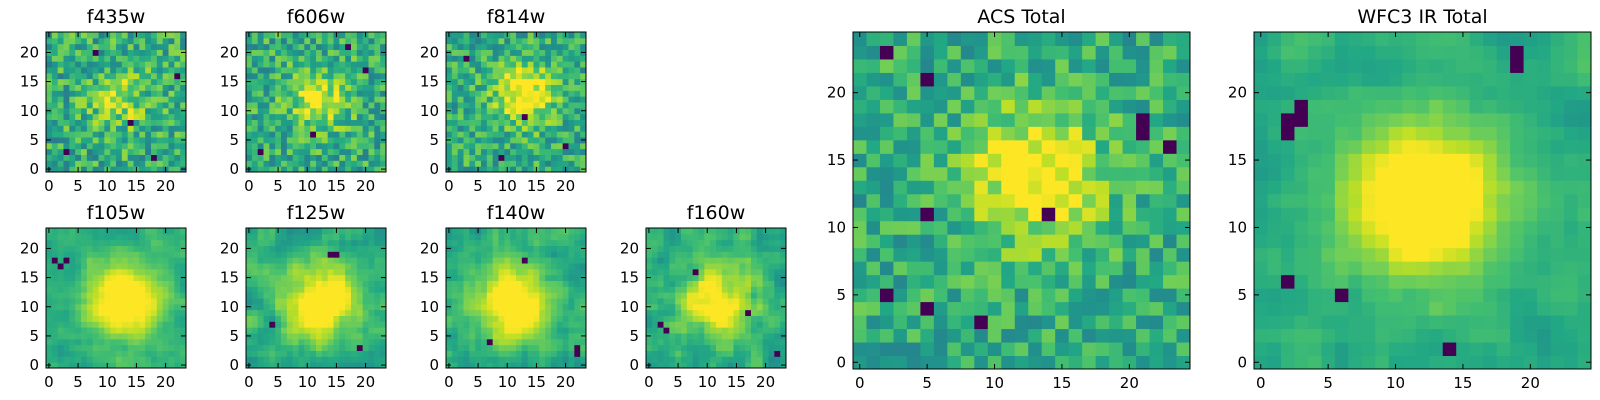 The image size is (1600, 400). Describe the element at coordinates (434, 140) in the screenshot. I see `y-tick-label: 5` at that location.